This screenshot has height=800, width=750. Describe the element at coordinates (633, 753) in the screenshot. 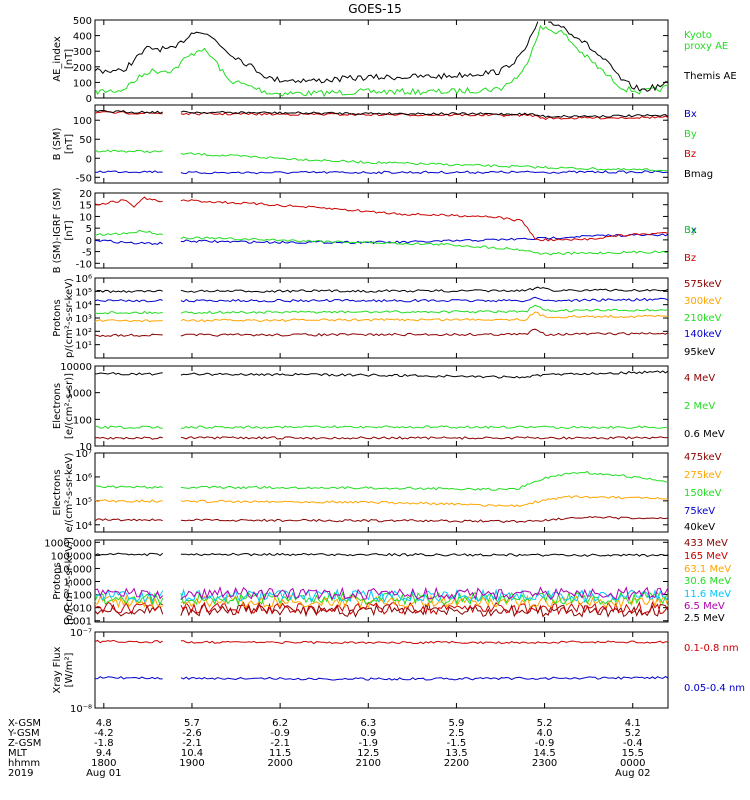

I see `axis-row-value: 15.5` at that location.